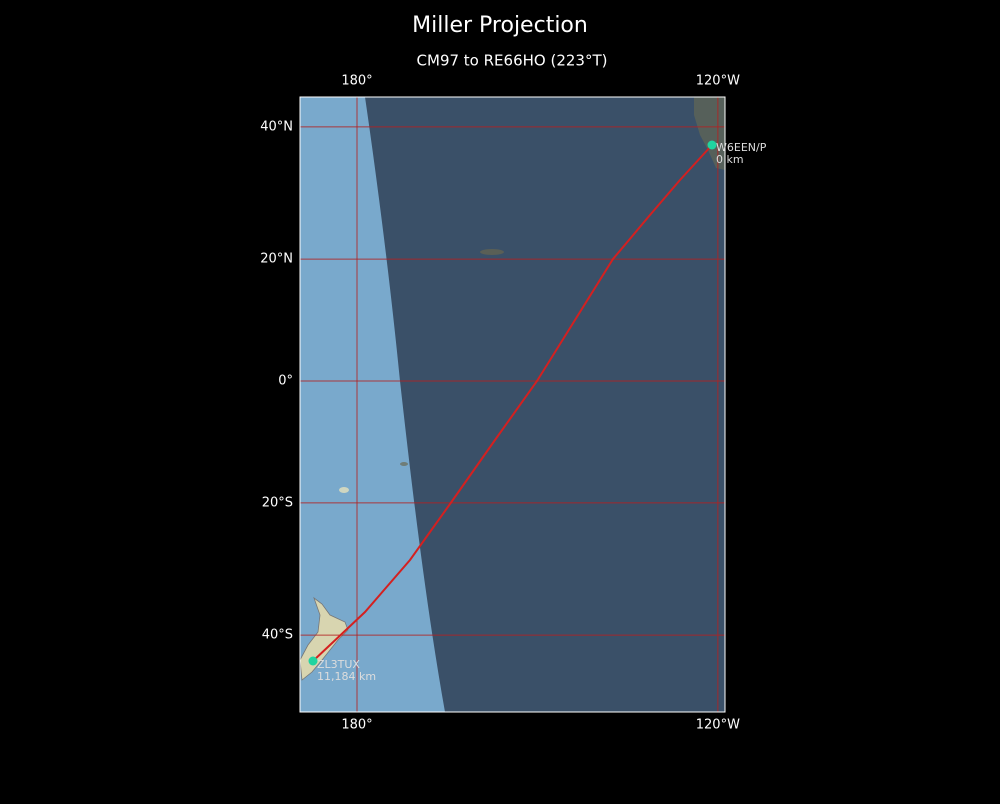 Image resolution: width=1000 pixels, height=804 pixels. What do you see at coordinates (338, 664) in the screenshot?
I see `station-call: ZL3TUX` at bounding box center [338, 664].